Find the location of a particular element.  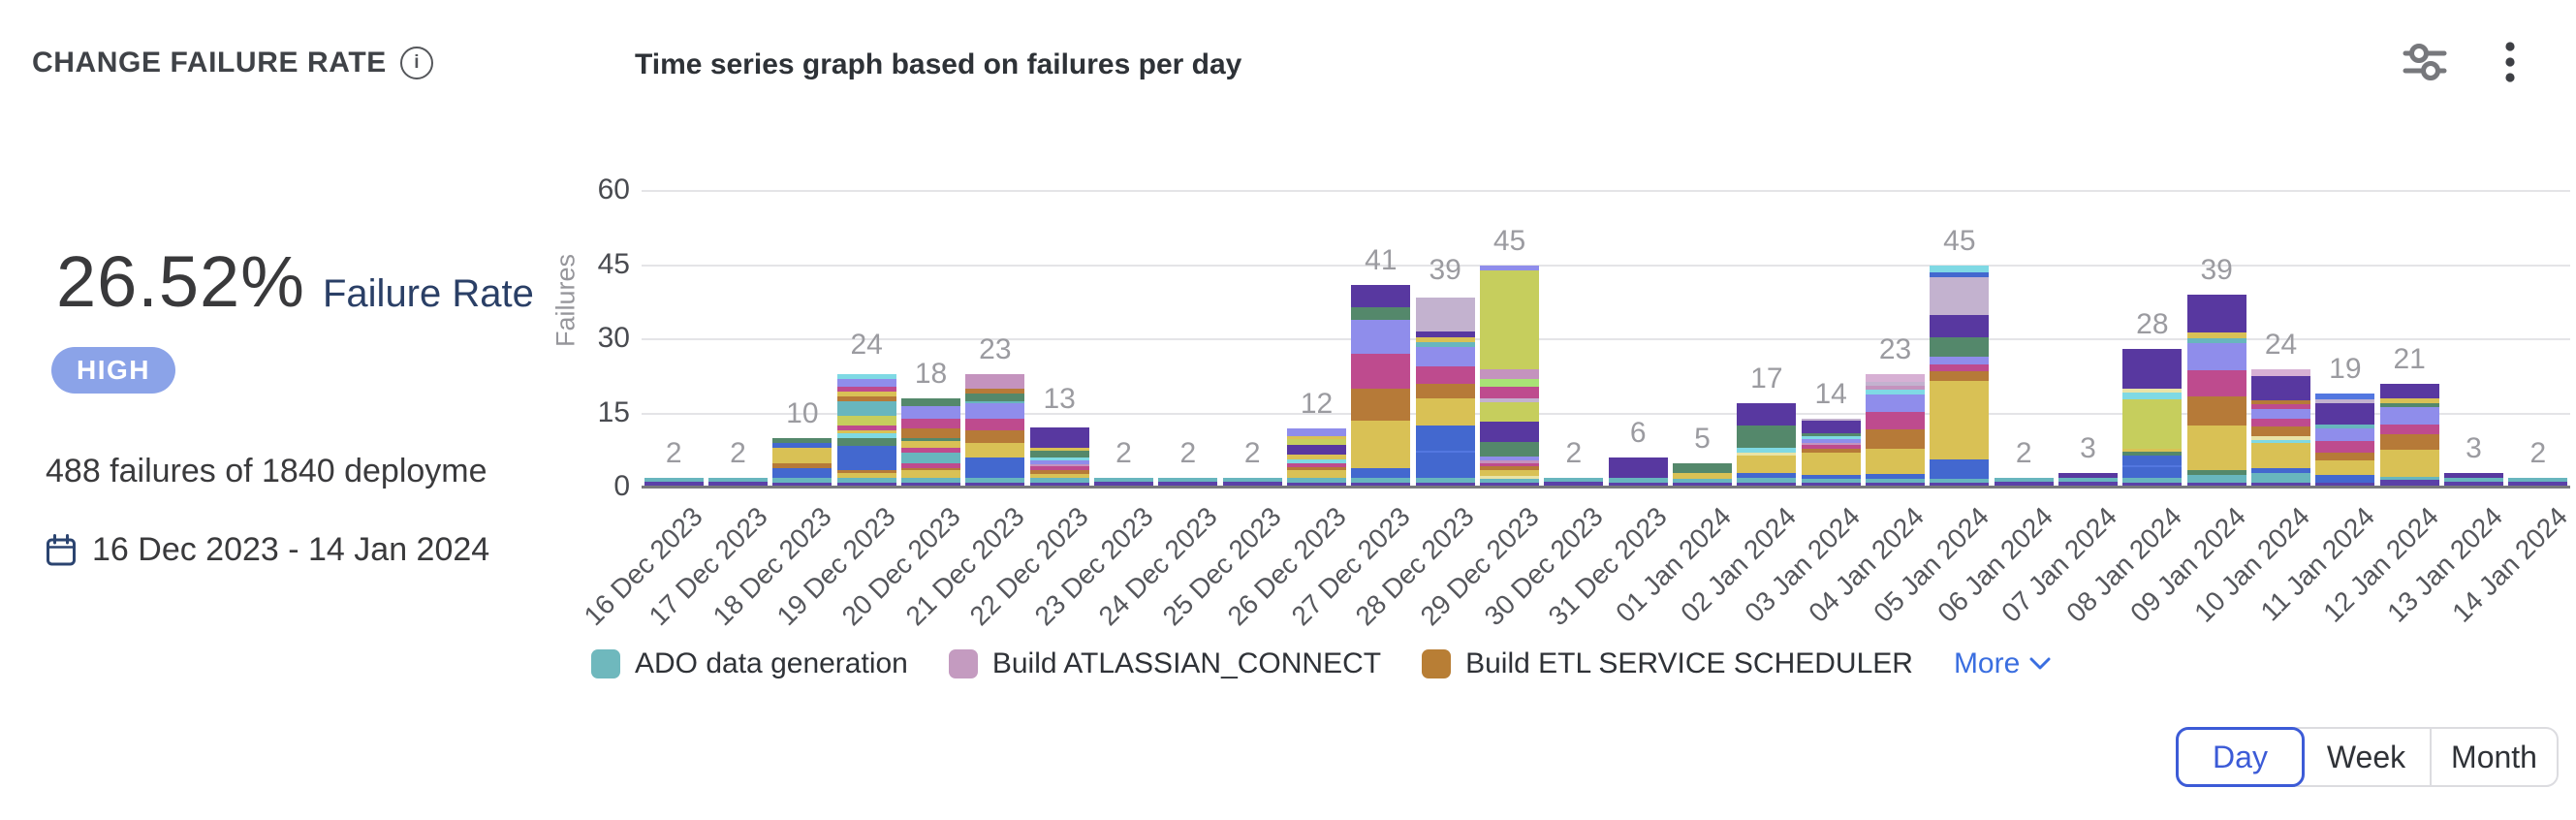

bar-13-jan-2024 is located at coordinates (2473, 480).